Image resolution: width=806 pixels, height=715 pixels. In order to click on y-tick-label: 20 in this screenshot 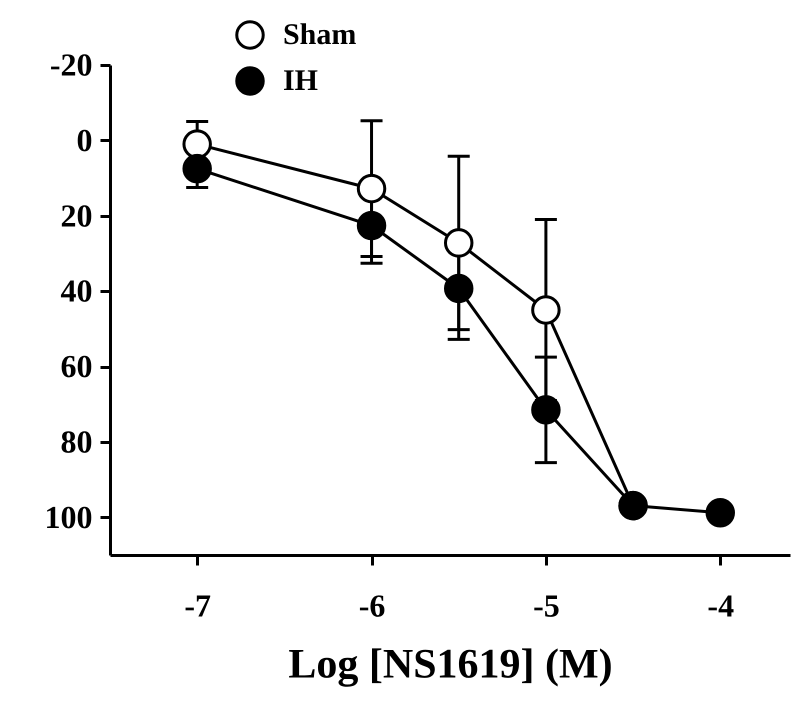, I will do `click(76, 215)`.